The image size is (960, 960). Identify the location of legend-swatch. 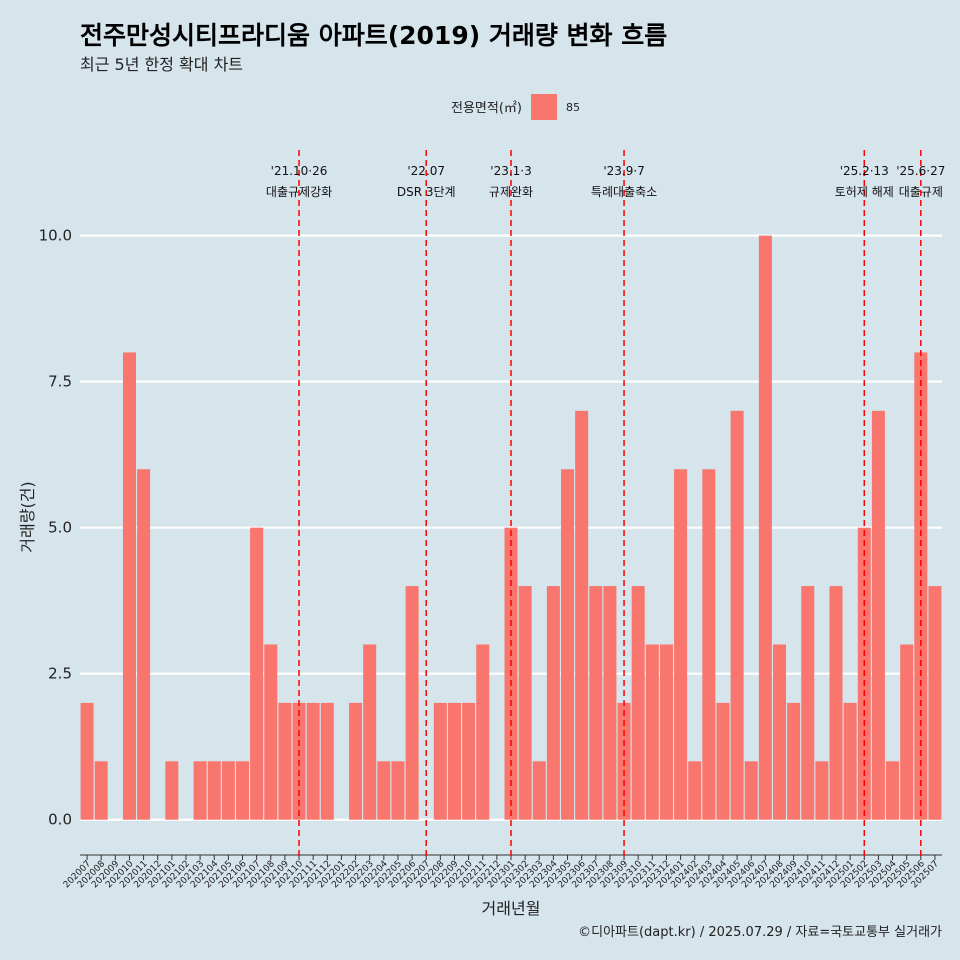
(544, 107).